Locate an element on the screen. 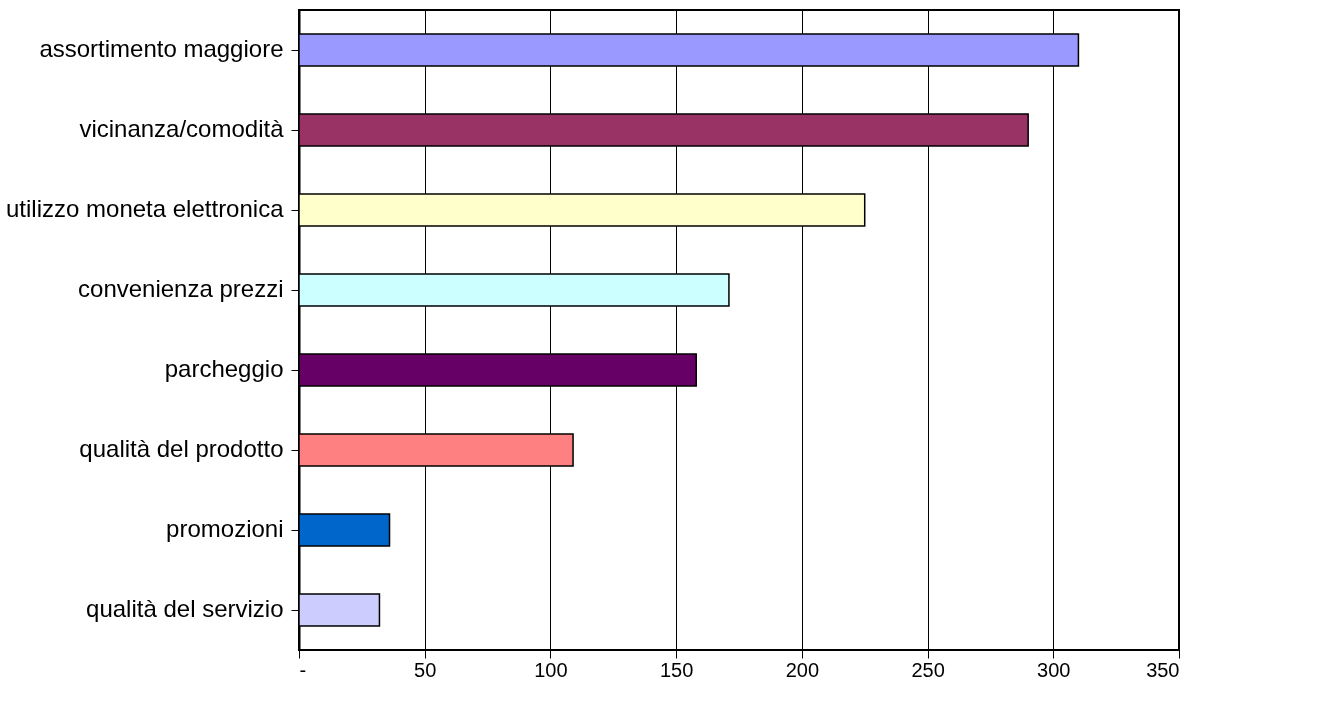  y-tick-label: qualità del servizio is located at coordinates (185, 608).